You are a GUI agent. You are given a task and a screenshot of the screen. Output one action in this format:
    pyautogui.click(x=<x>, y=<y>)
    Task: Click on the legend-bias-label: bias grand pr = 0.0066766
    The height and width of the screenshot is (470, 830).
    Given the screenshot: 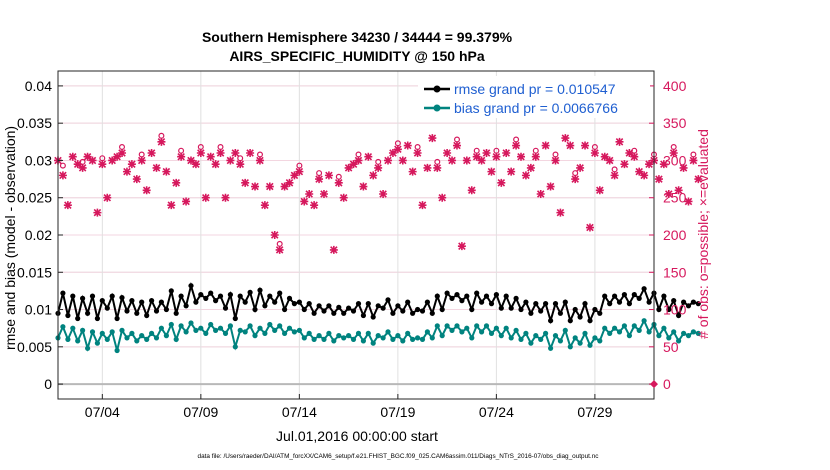 What is the action you would take?
    pyautogui.click(x=536, y=108)
    